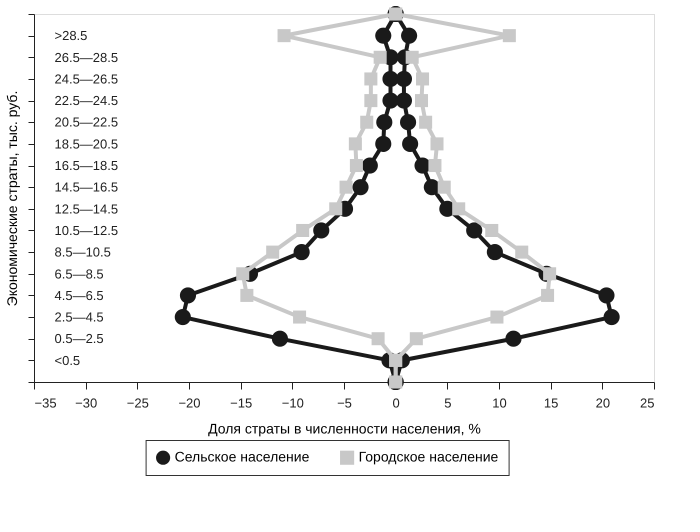  What do you see at coordinates (344, 403) in the screenshot?
I see `x-tick-label: −5` at bounding box center [344, 403].